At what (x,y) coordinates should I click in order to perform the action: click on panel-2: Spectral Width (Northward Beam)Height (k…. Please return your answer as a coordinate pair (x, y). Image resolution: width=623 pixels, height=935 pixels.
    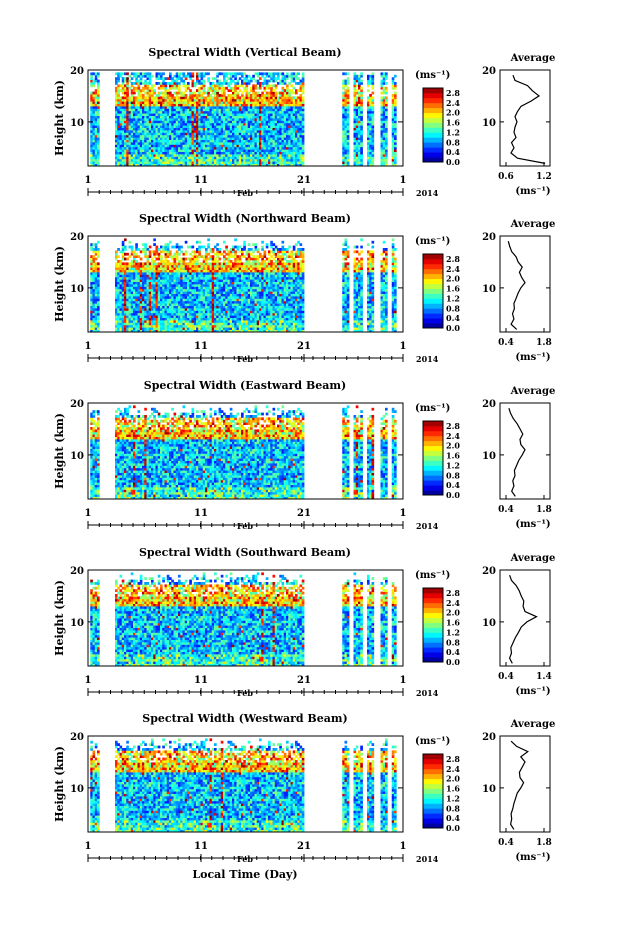
    Looking at the image, I should click on (304, 288).